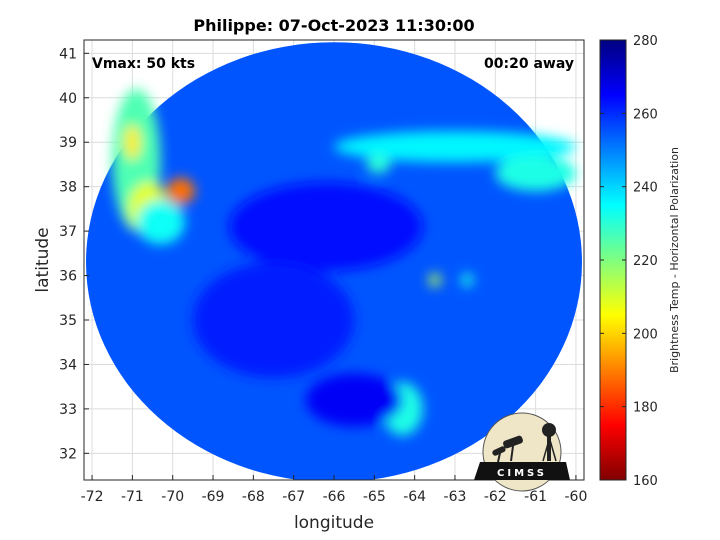 Image resolution: width=720 pixels, height=540 pixels. What do you see at coordinates (68, 277) in the screenshot?
I see `y-tick-label: 36` at bounding box center [68, 277].